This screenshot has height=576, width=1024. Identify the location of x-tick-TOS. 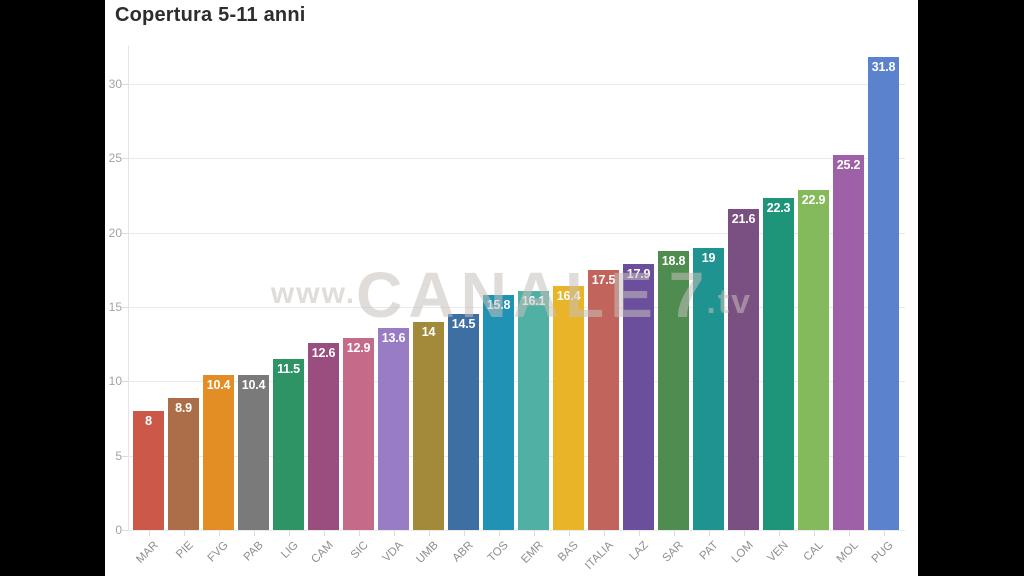
(499, 533).